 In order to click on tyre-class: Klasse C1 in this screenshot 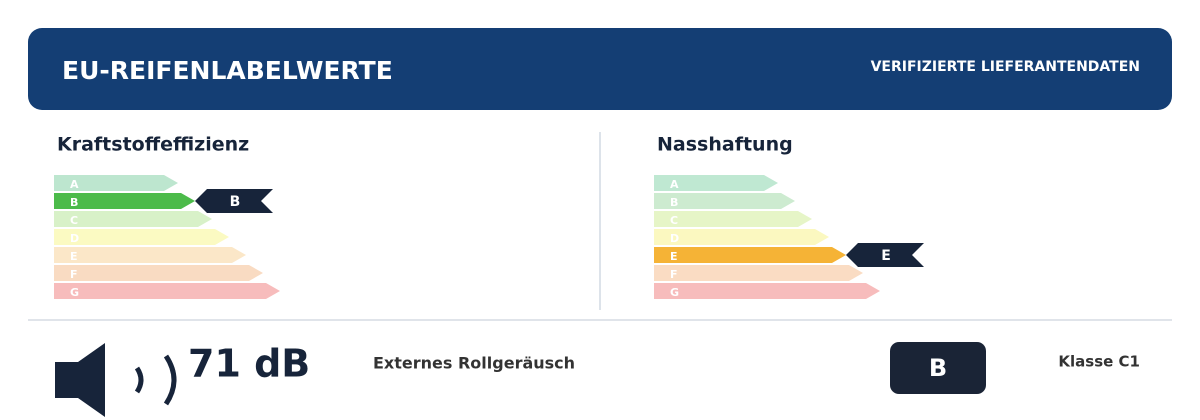, I will do `click(1099, 362)`.